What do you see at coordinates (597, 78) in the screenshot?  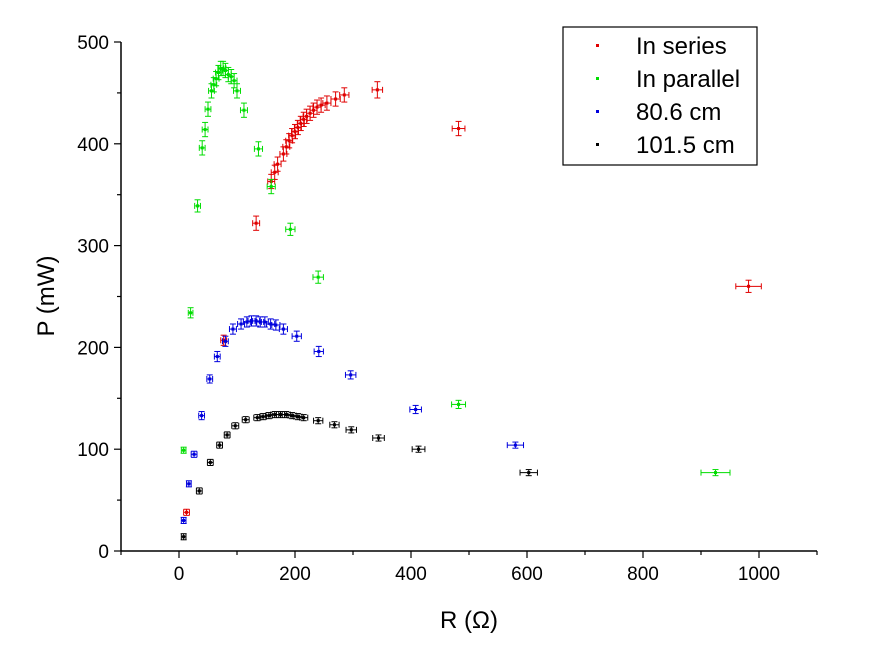 I see `legend-marker-in-parallel` at bounding box center [597, 78].